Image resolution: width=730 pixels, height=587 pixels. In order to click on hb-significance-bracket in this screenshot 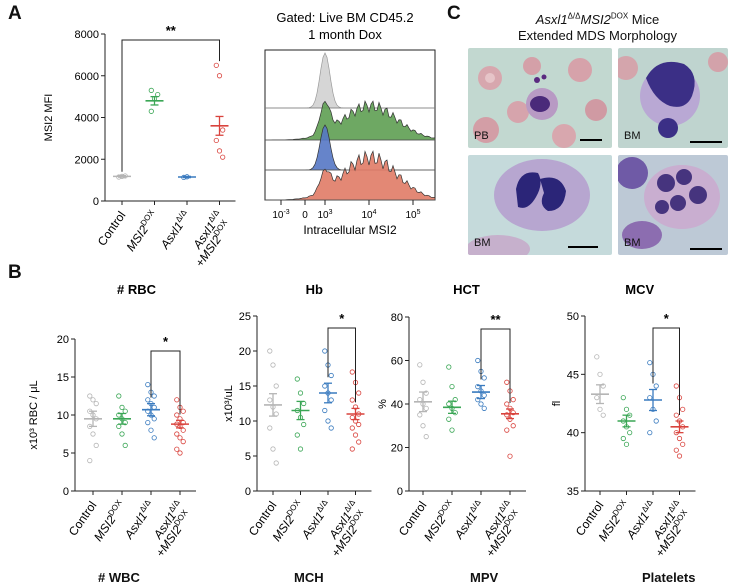, I will do `click(341, 365)`.